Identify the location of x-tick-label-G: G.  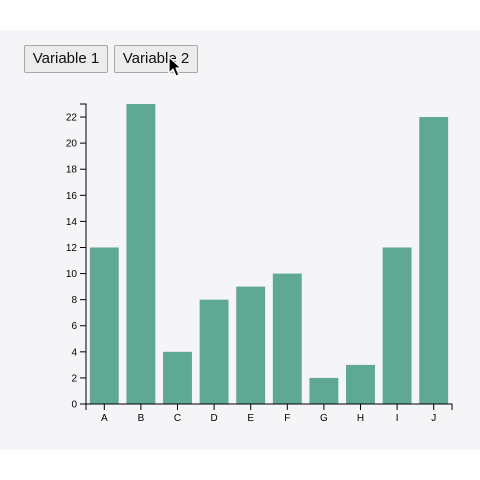
(324, 418).